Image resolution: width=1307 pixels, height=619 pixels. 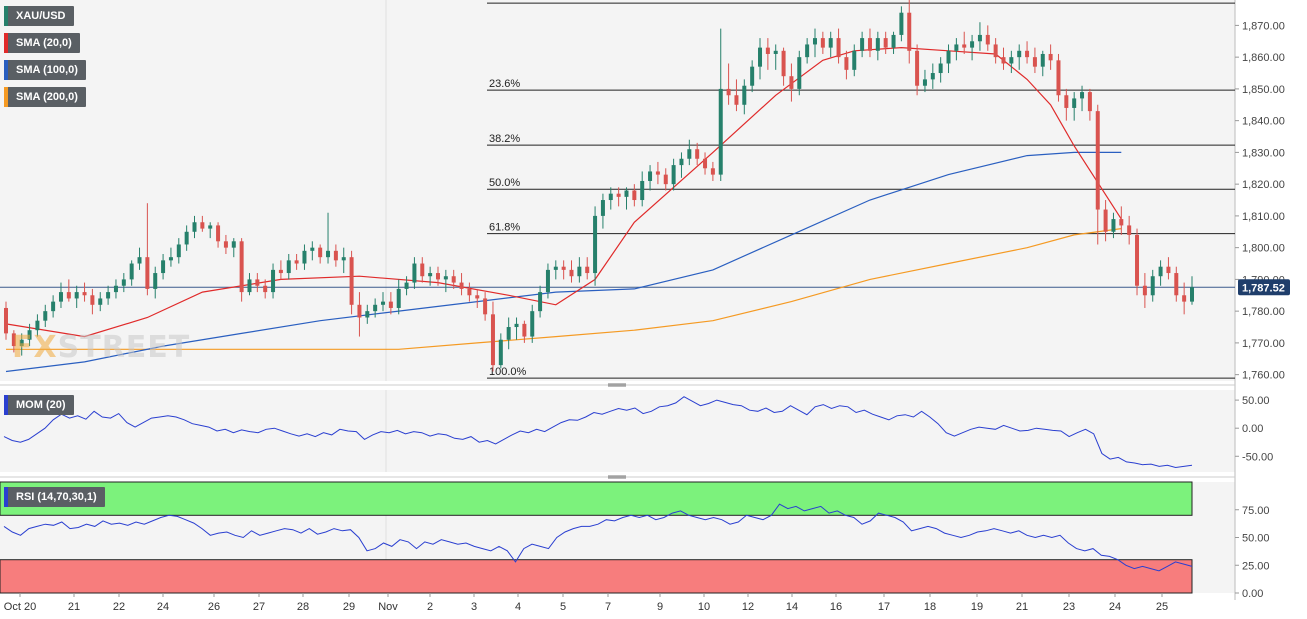 I want to click on y-tick-label: 1,800.00, so click(x=1263, y=249).